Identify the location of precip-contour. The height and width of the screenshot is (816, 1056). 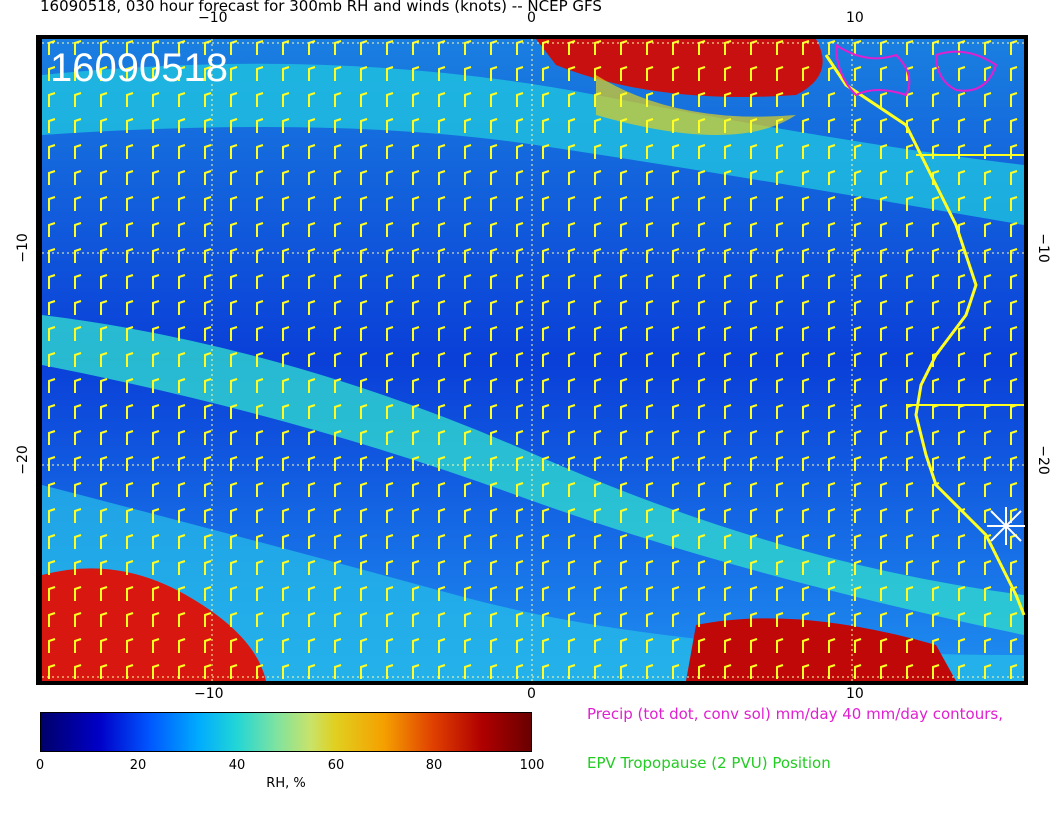
(872, 70).